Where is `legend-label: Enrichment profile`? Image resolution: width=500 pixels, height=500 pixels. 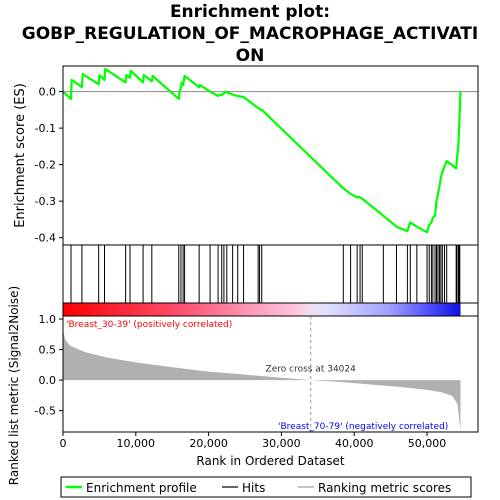
legend-label: Enrichment profile is located at coordinates (141, 488).